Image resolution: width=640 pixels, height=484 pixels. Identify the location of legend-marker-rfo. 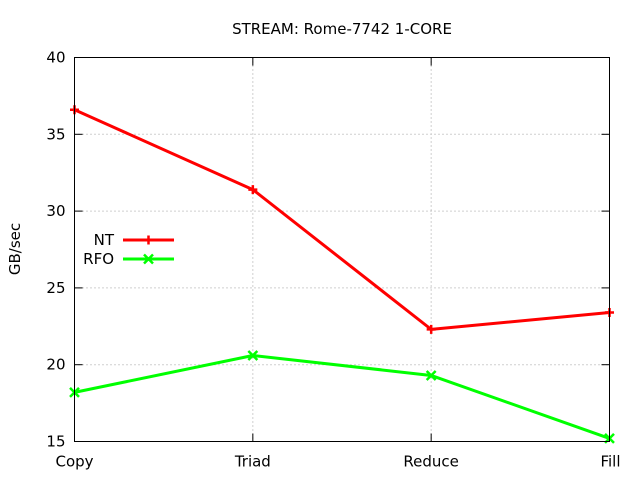
(148, 259).